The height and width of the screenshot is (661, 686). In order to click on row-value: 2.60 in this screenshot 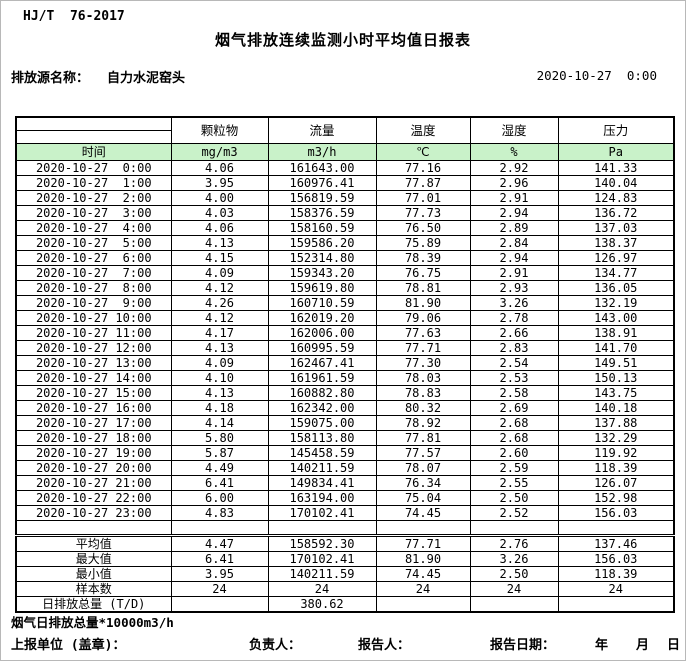, I will do `click(514, 453)`.